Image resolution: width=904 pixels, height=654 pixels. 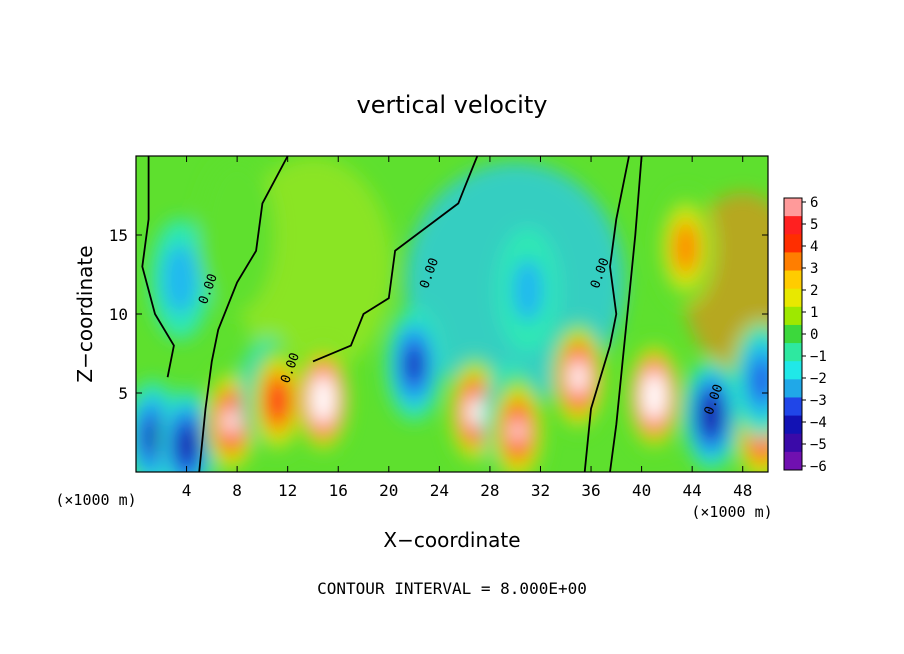 What do you see at coordinates (118, 235) in the screenshot?
I see `y-tick-label: 15` at bounding box center [118, 235].